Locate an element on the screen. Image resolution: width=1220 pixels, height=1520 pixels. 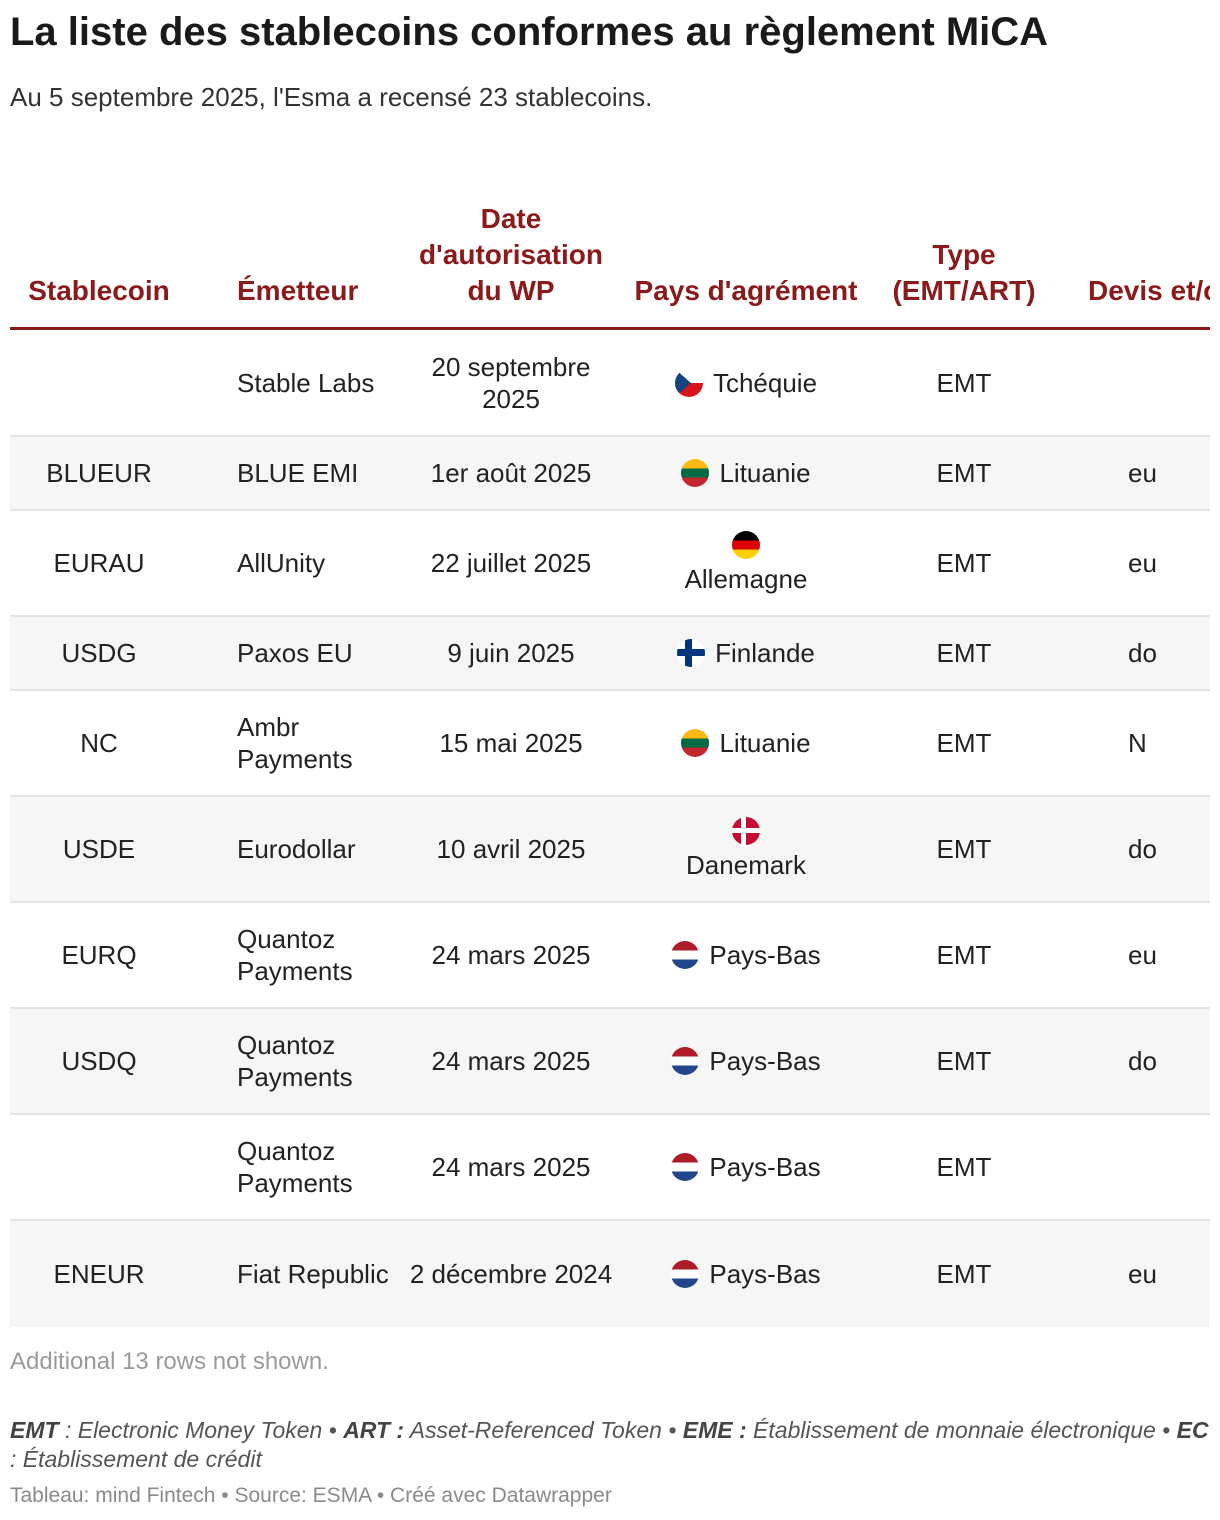
cell-pays: Tchéquie is located at coordinates (746, 382).